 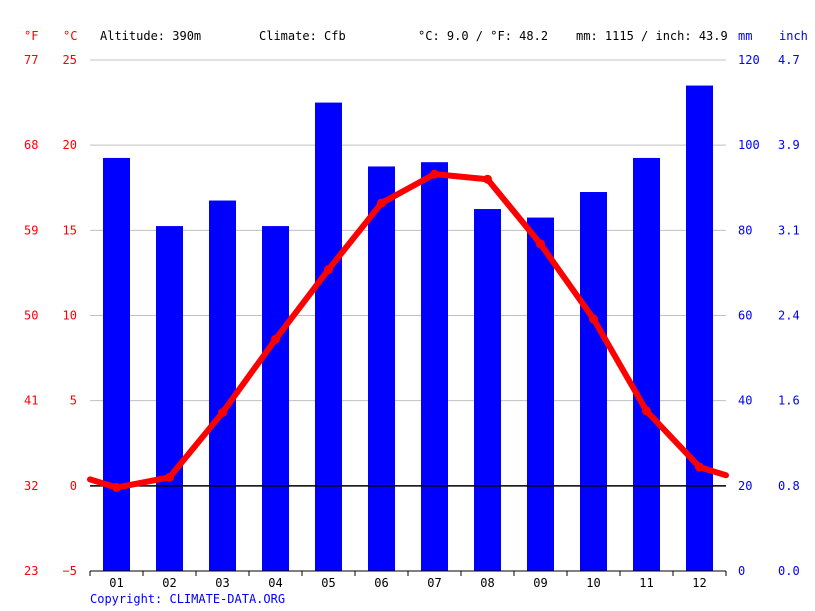 What do you see at coordinates (789, 486) in the screenshot?
I see `inch-tick-label: 0.8` at bounding box center [789, 486].